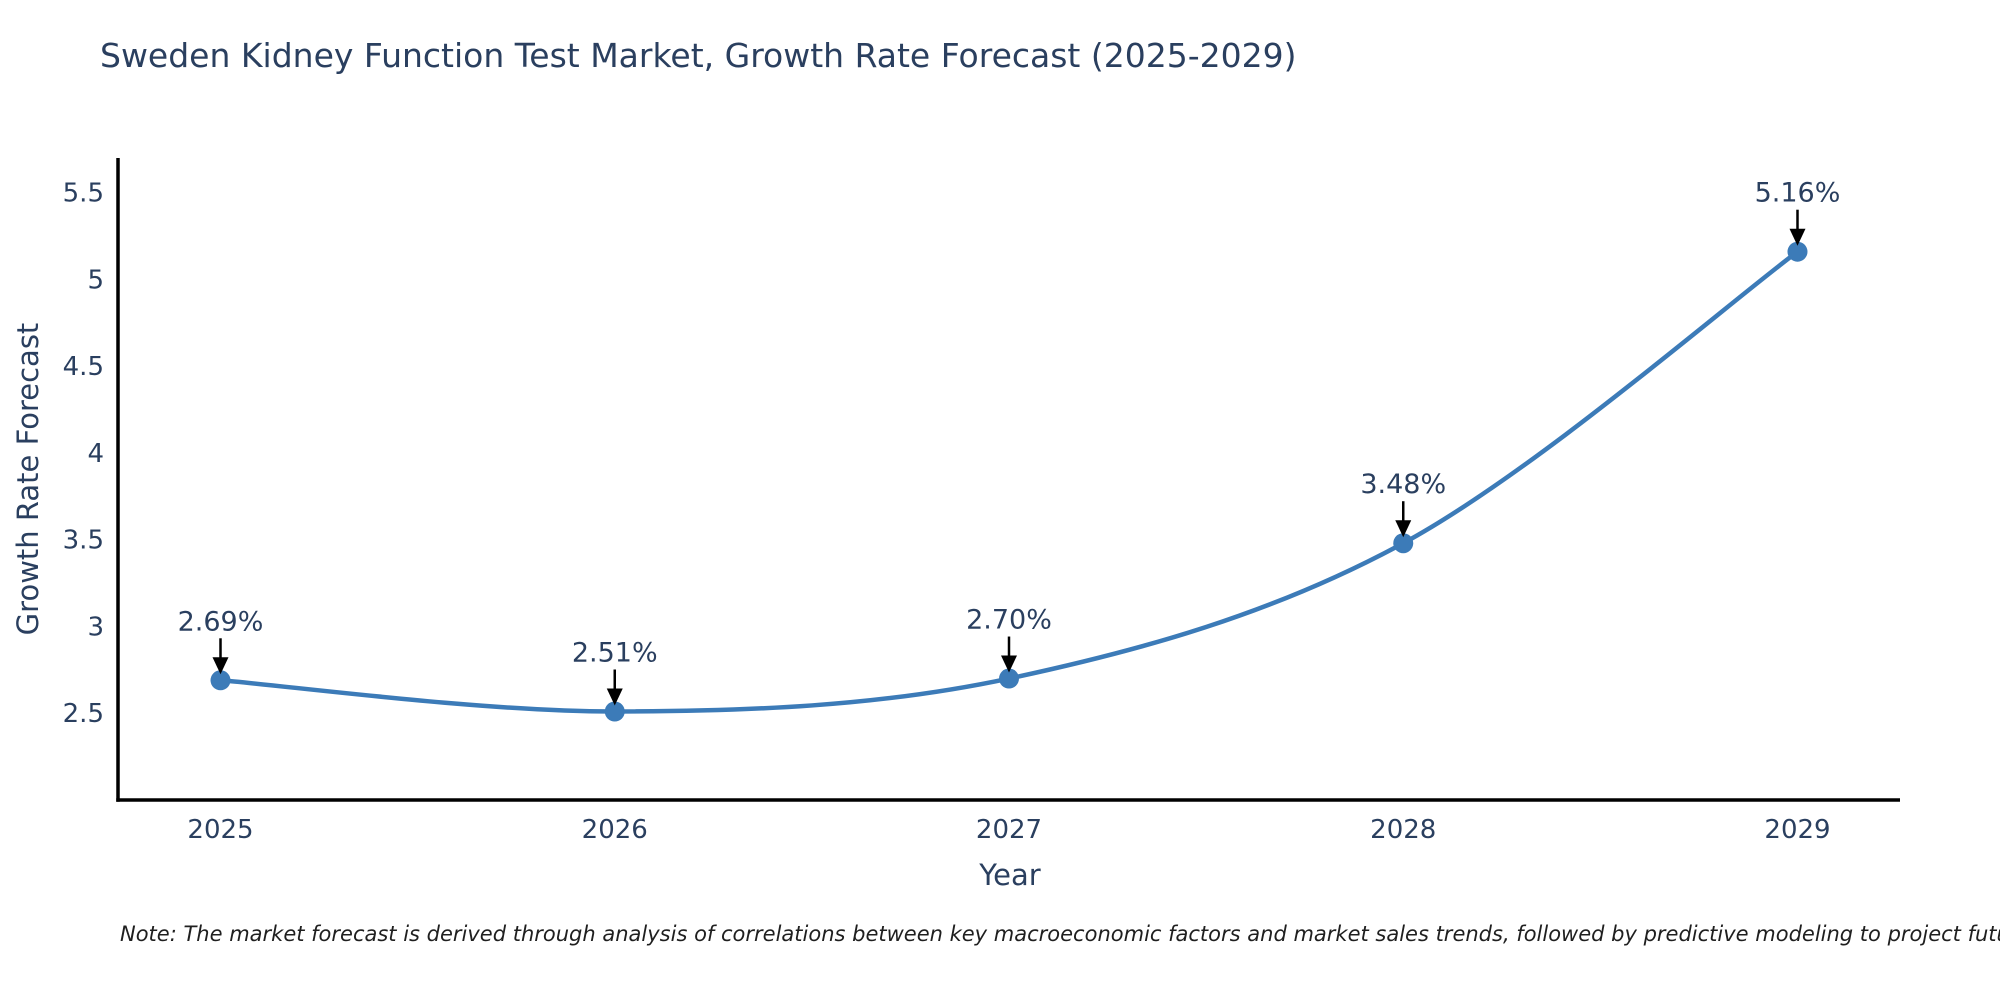  I want to click on annotation-label: 2.51%, so click(615, 653).